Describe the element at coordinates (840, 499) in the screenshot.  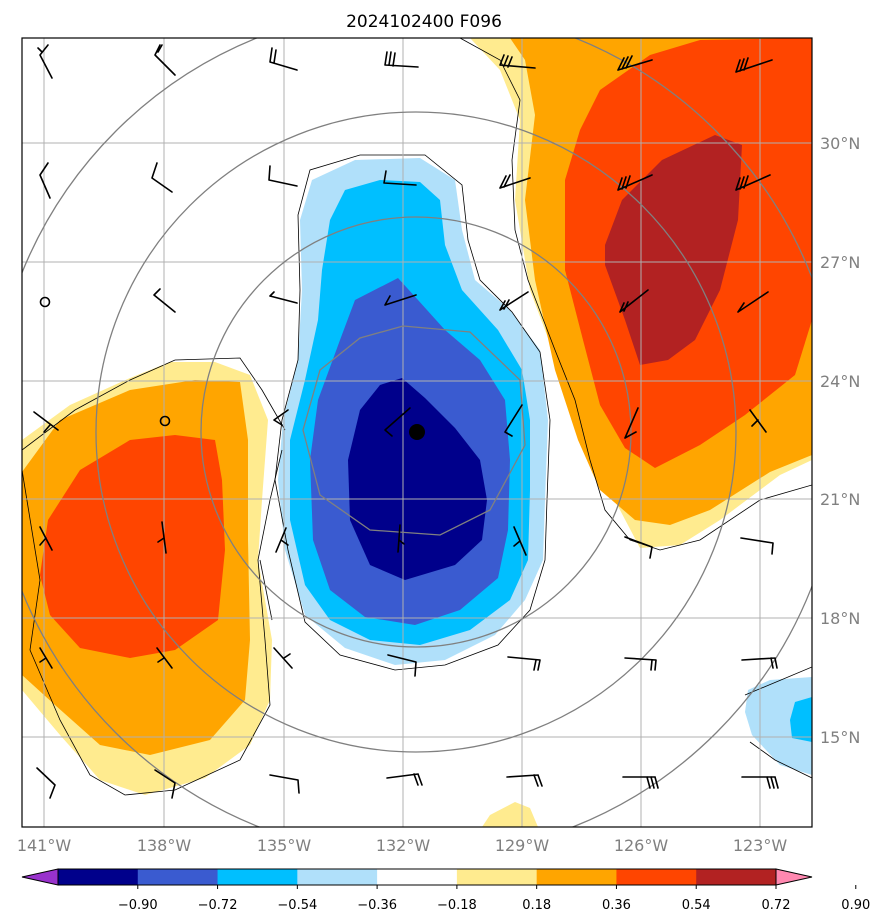
I see `lat-label: 21°N` at that location.